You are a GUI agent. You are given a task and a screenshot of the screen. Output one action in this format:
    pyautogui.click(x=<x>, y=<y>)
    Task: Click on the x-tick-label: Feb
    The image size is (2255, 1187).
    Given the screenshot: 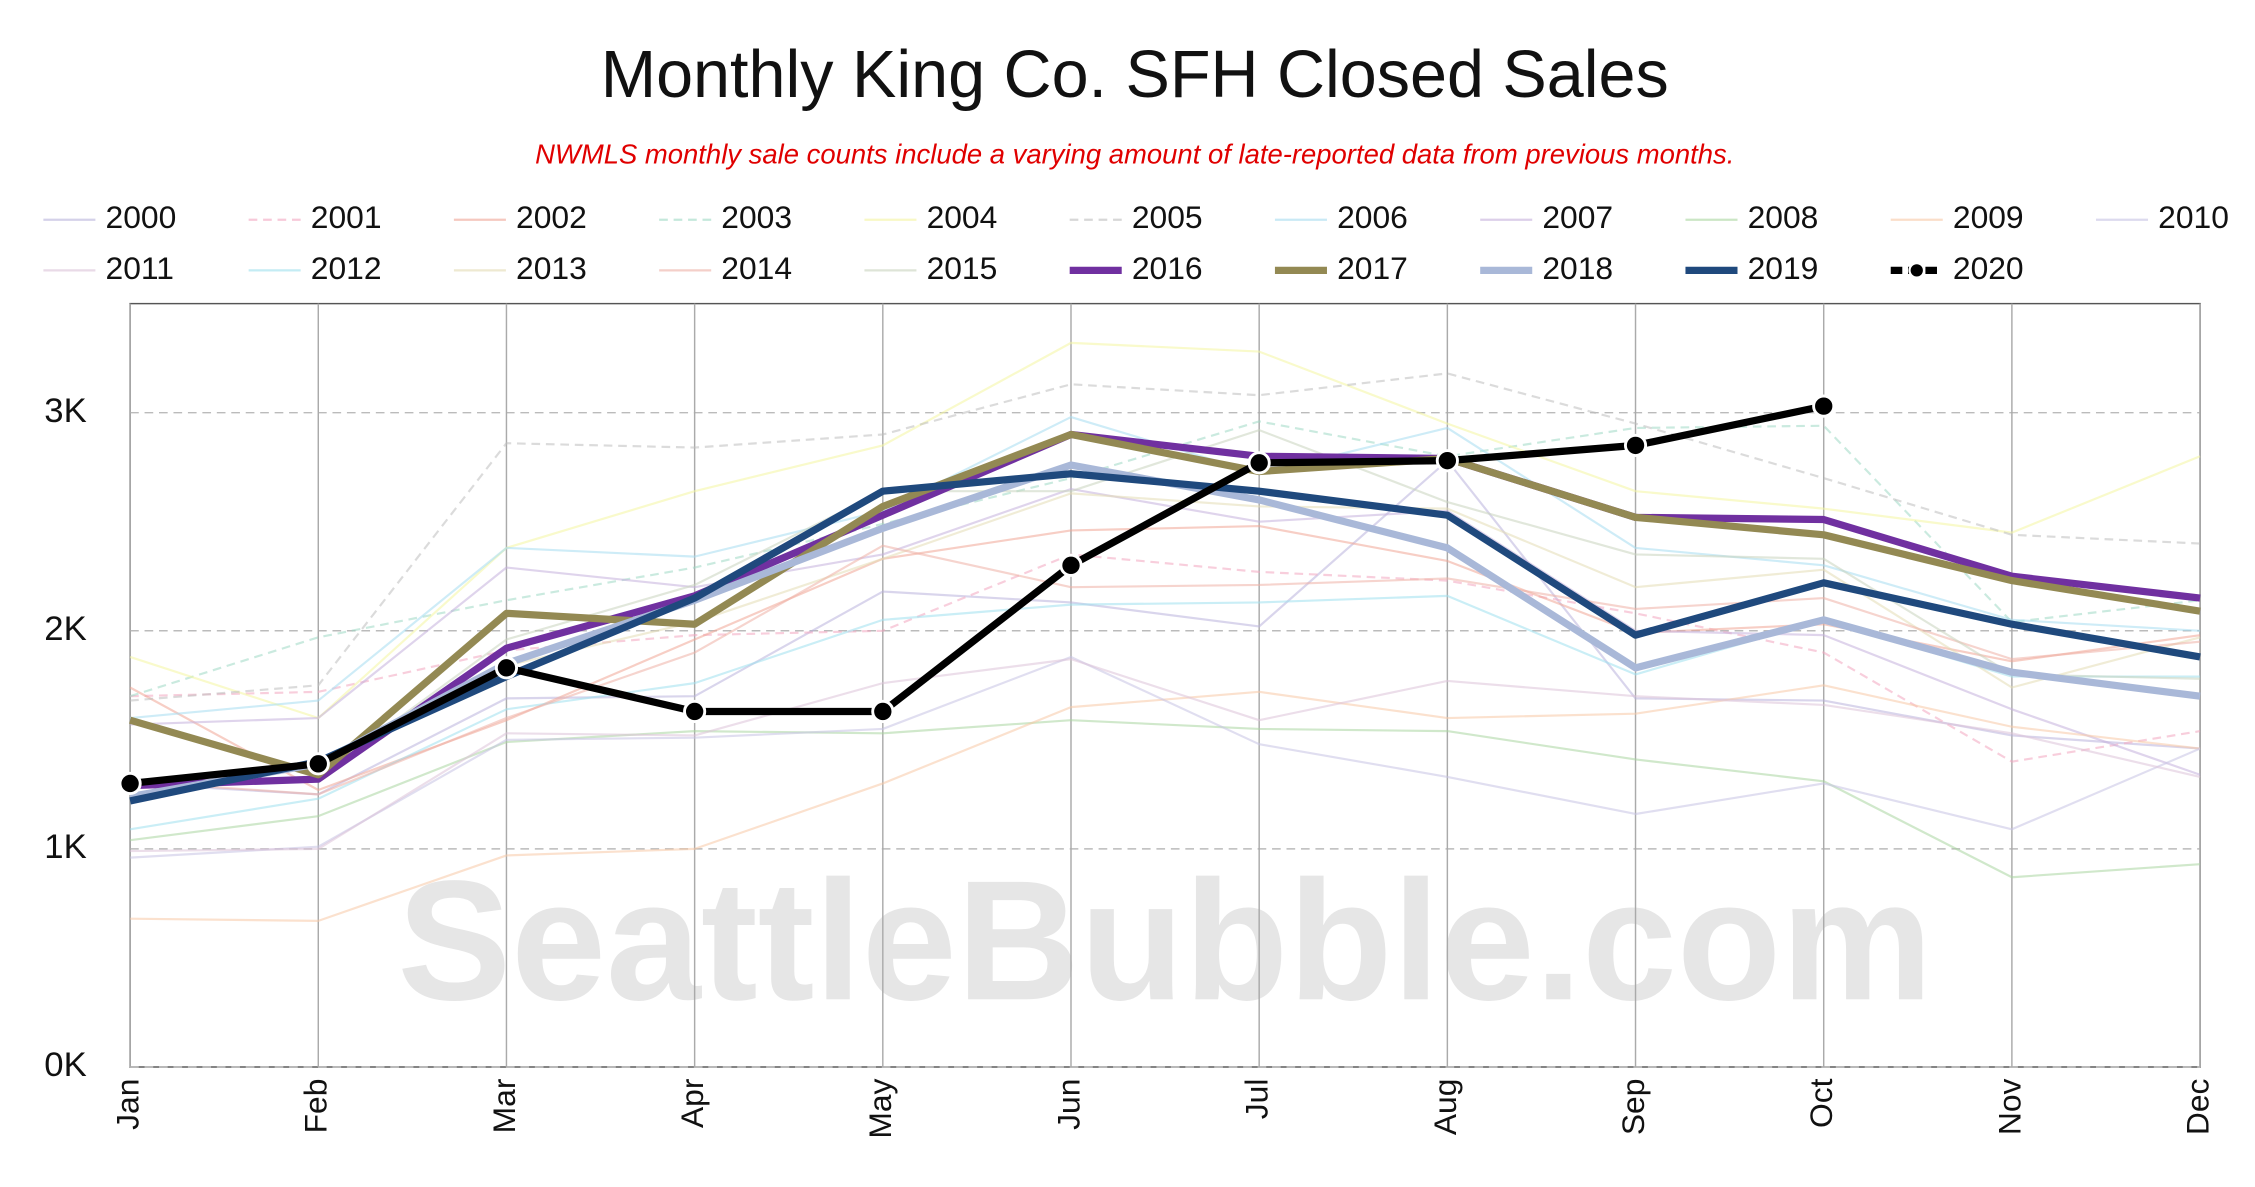 What is the action you would take?
    pyautogui.click(x=316, y=1106)
    